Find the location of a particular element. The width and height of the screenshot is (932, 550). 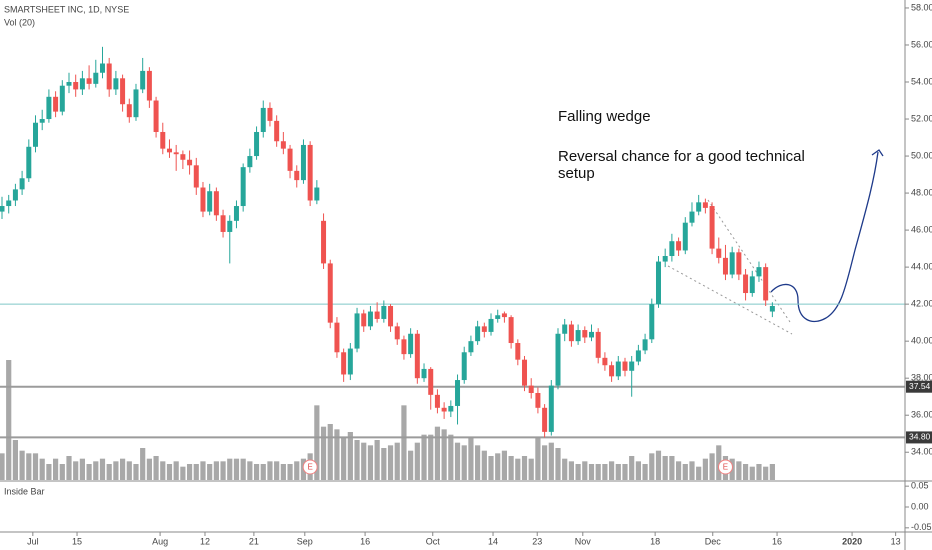

volume-label: Vol (20) is located at coordinates (19, 22).